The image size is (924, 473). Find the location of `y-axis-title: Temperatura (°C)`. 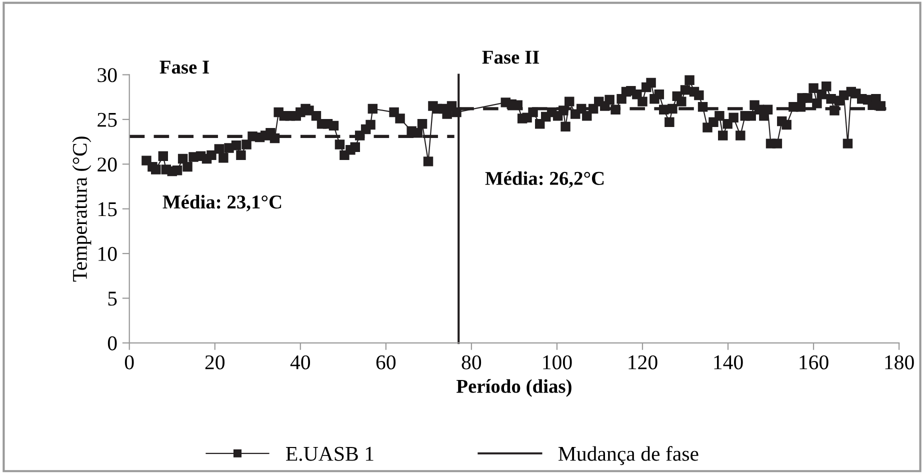

y-axis-title: Temperatura (°C) is located at coordinates (82, 209).